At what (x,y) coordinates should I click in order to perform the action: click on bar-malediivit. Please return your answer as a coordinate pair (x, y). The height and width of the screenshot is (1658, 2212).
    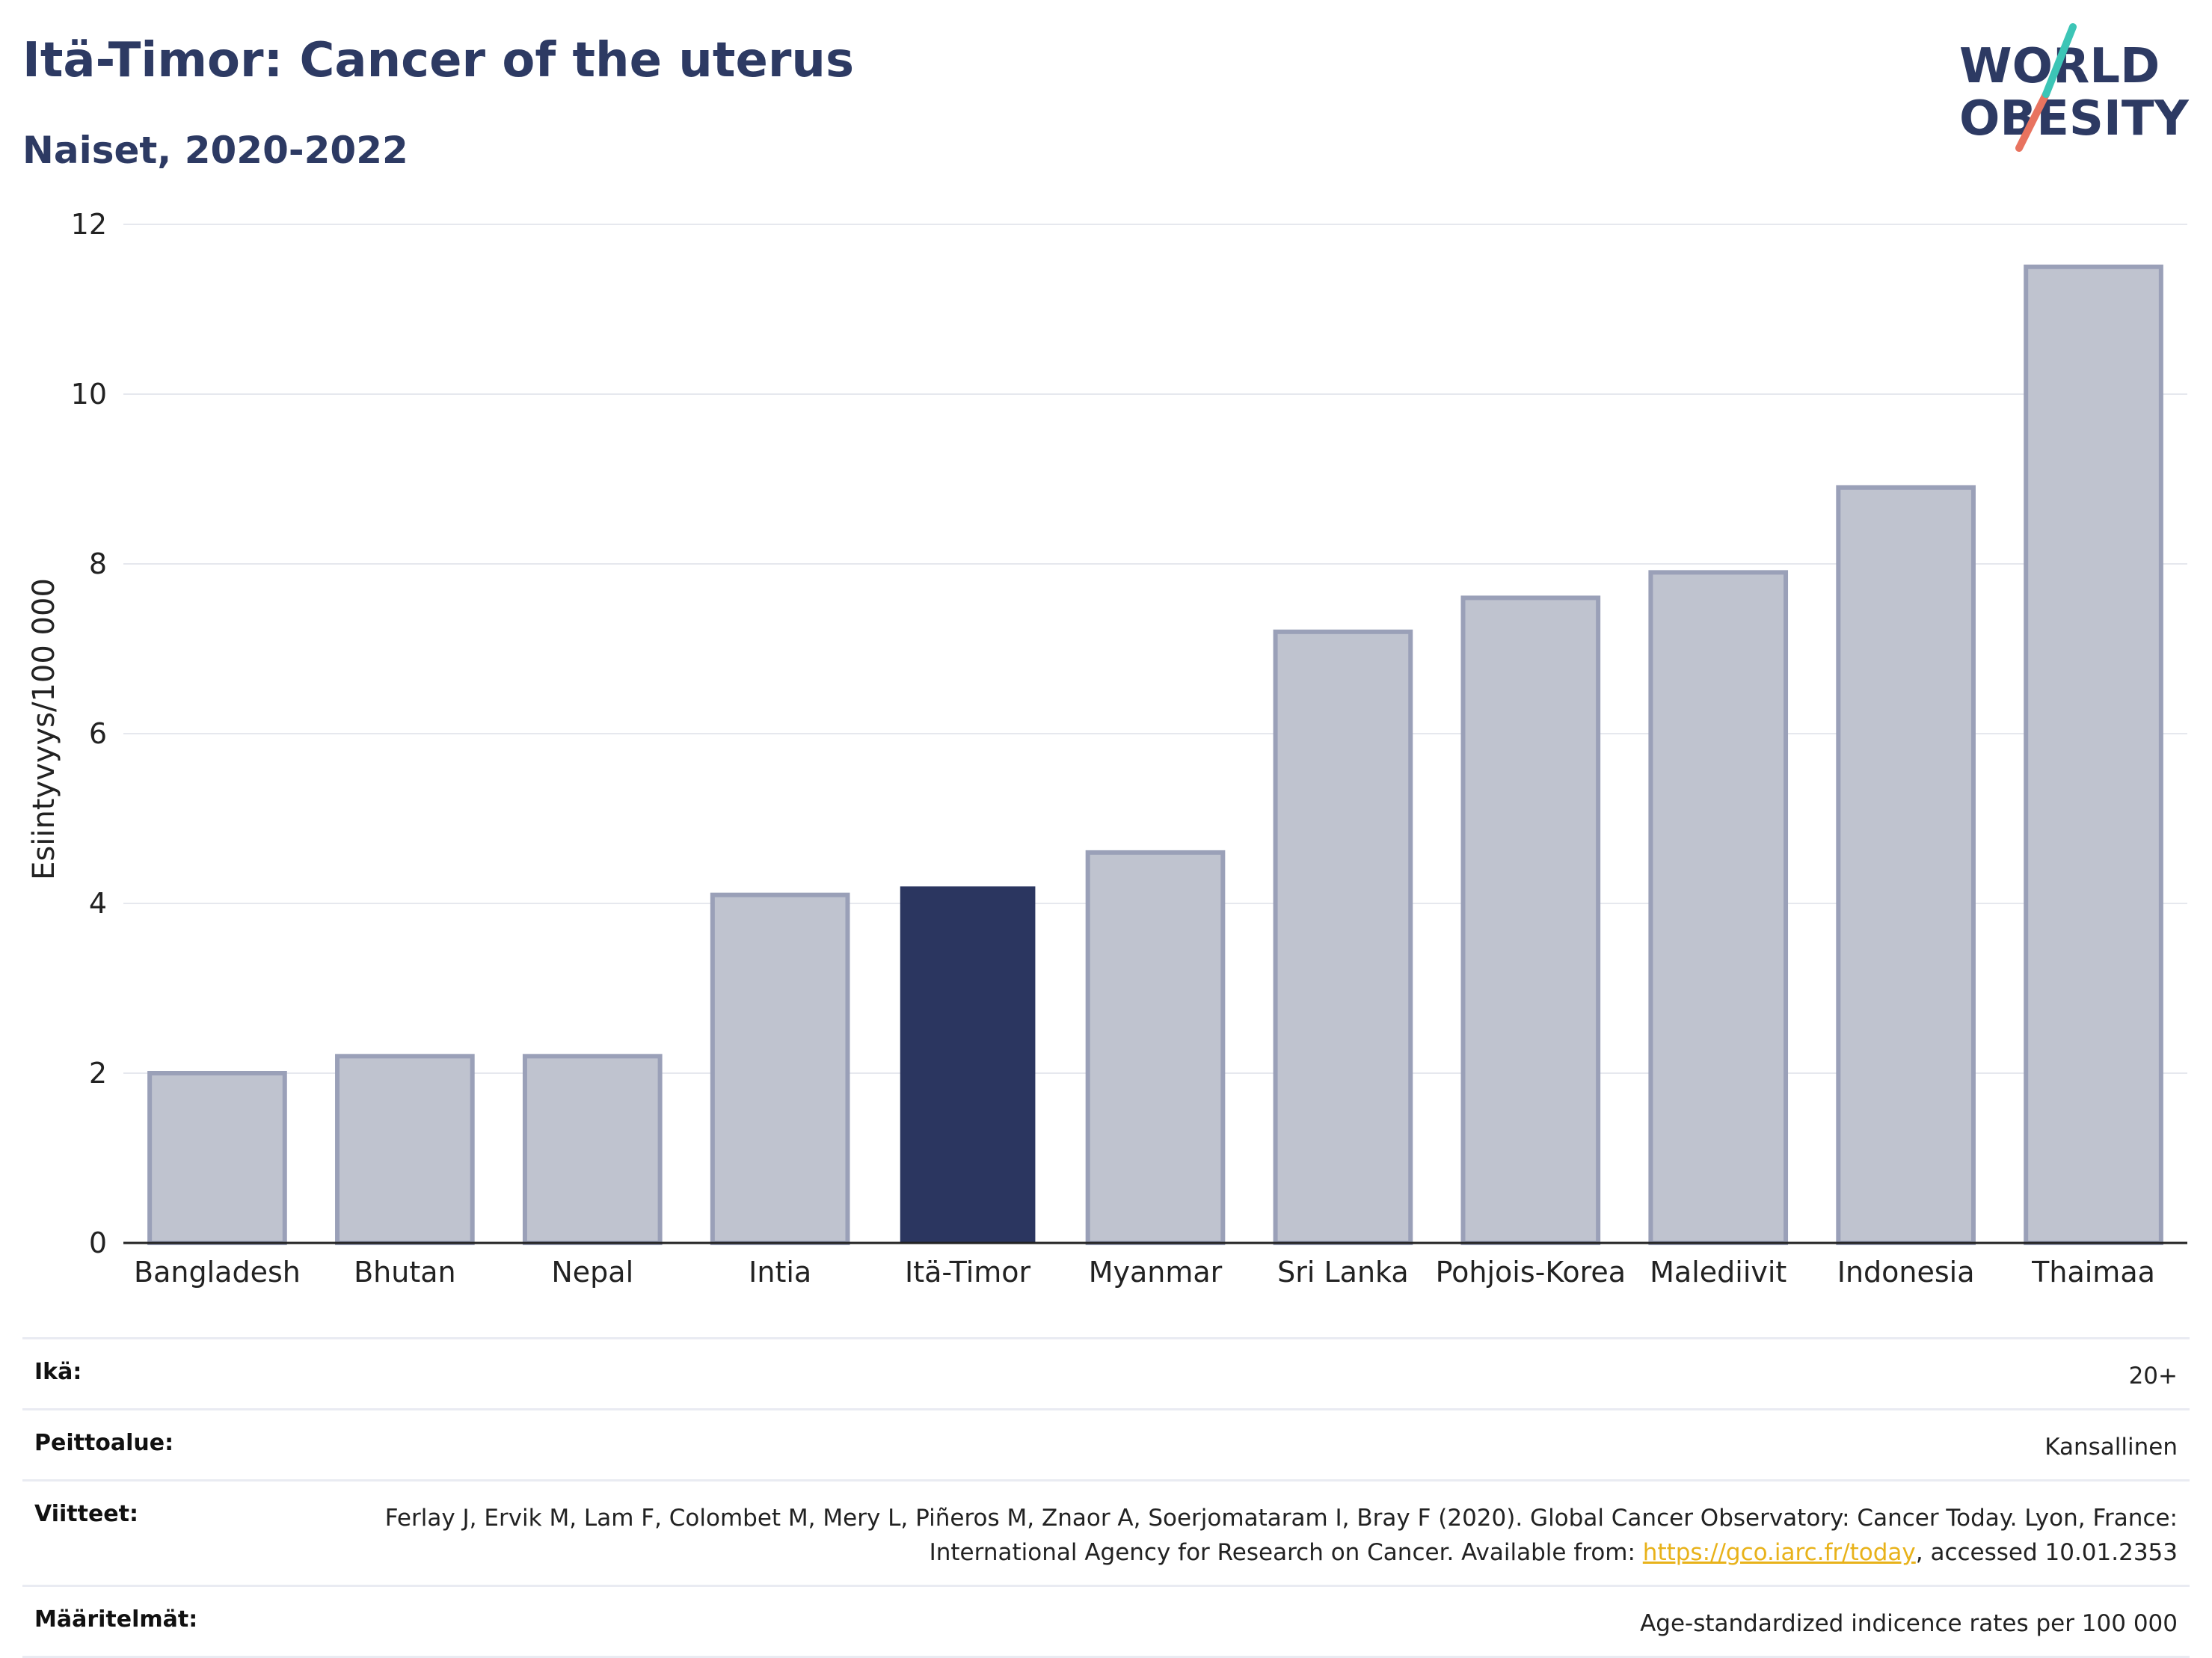
    Looking at the image, I should click on (1718, 907).